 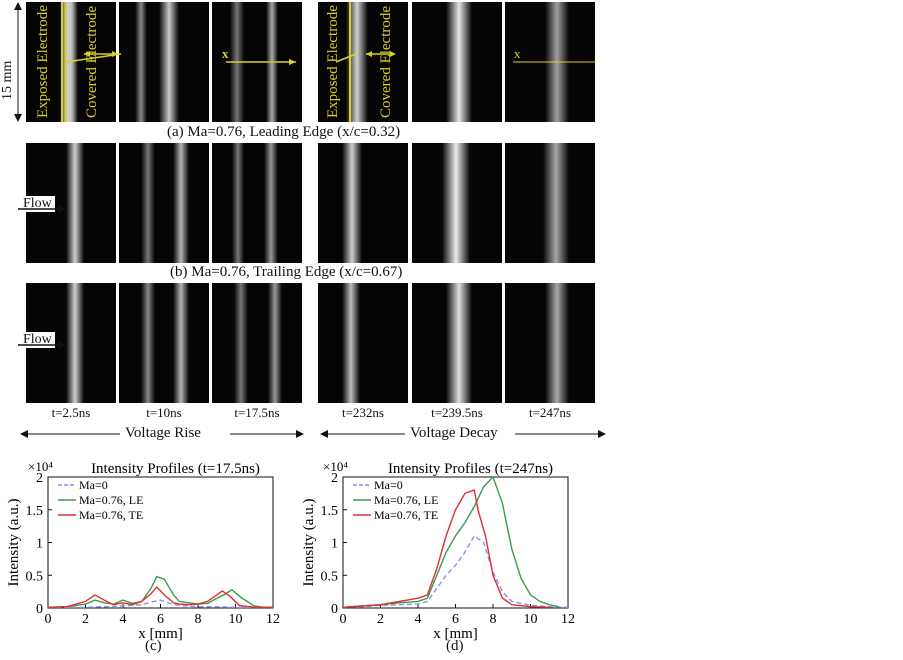 I want to click on caption-c: (c), so click(x=153, y=646).